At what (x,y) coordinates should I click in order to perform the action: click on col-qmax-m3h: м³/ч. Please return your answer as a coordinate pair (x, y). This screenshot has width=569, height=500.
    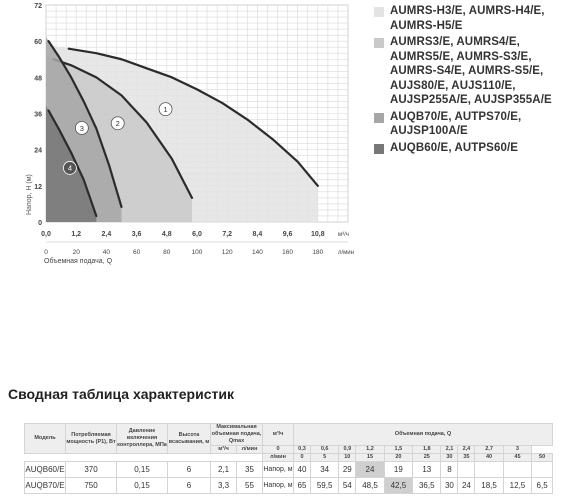
    Looking at the image, I should click on (223, 449).